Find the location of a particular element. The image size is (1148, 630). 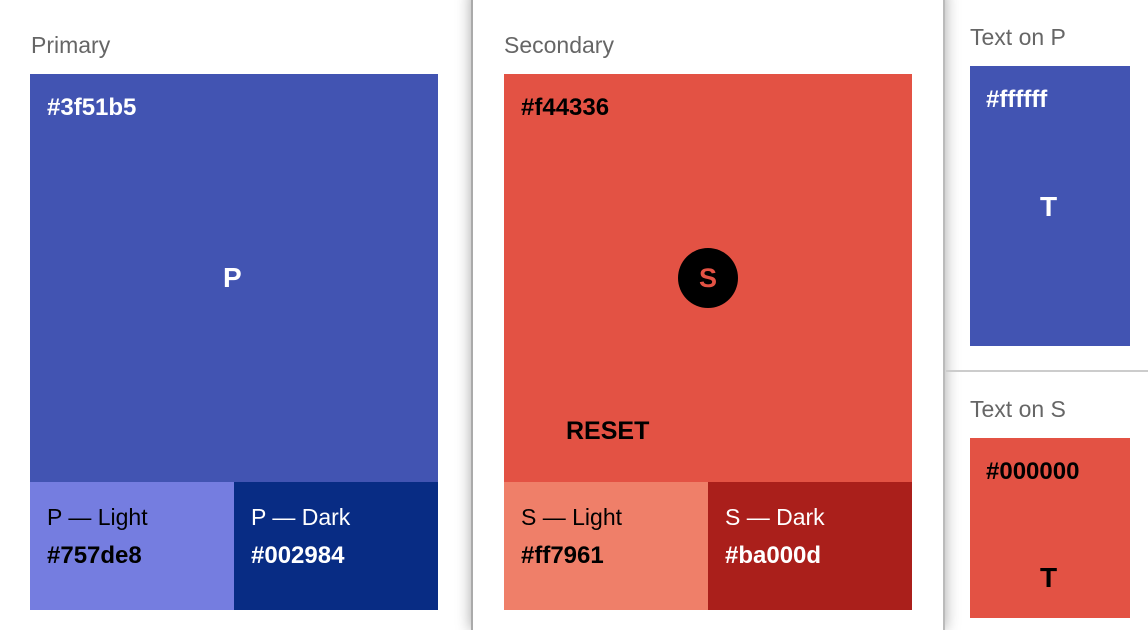

primary-letter: P is located at coordinates (232, 277).